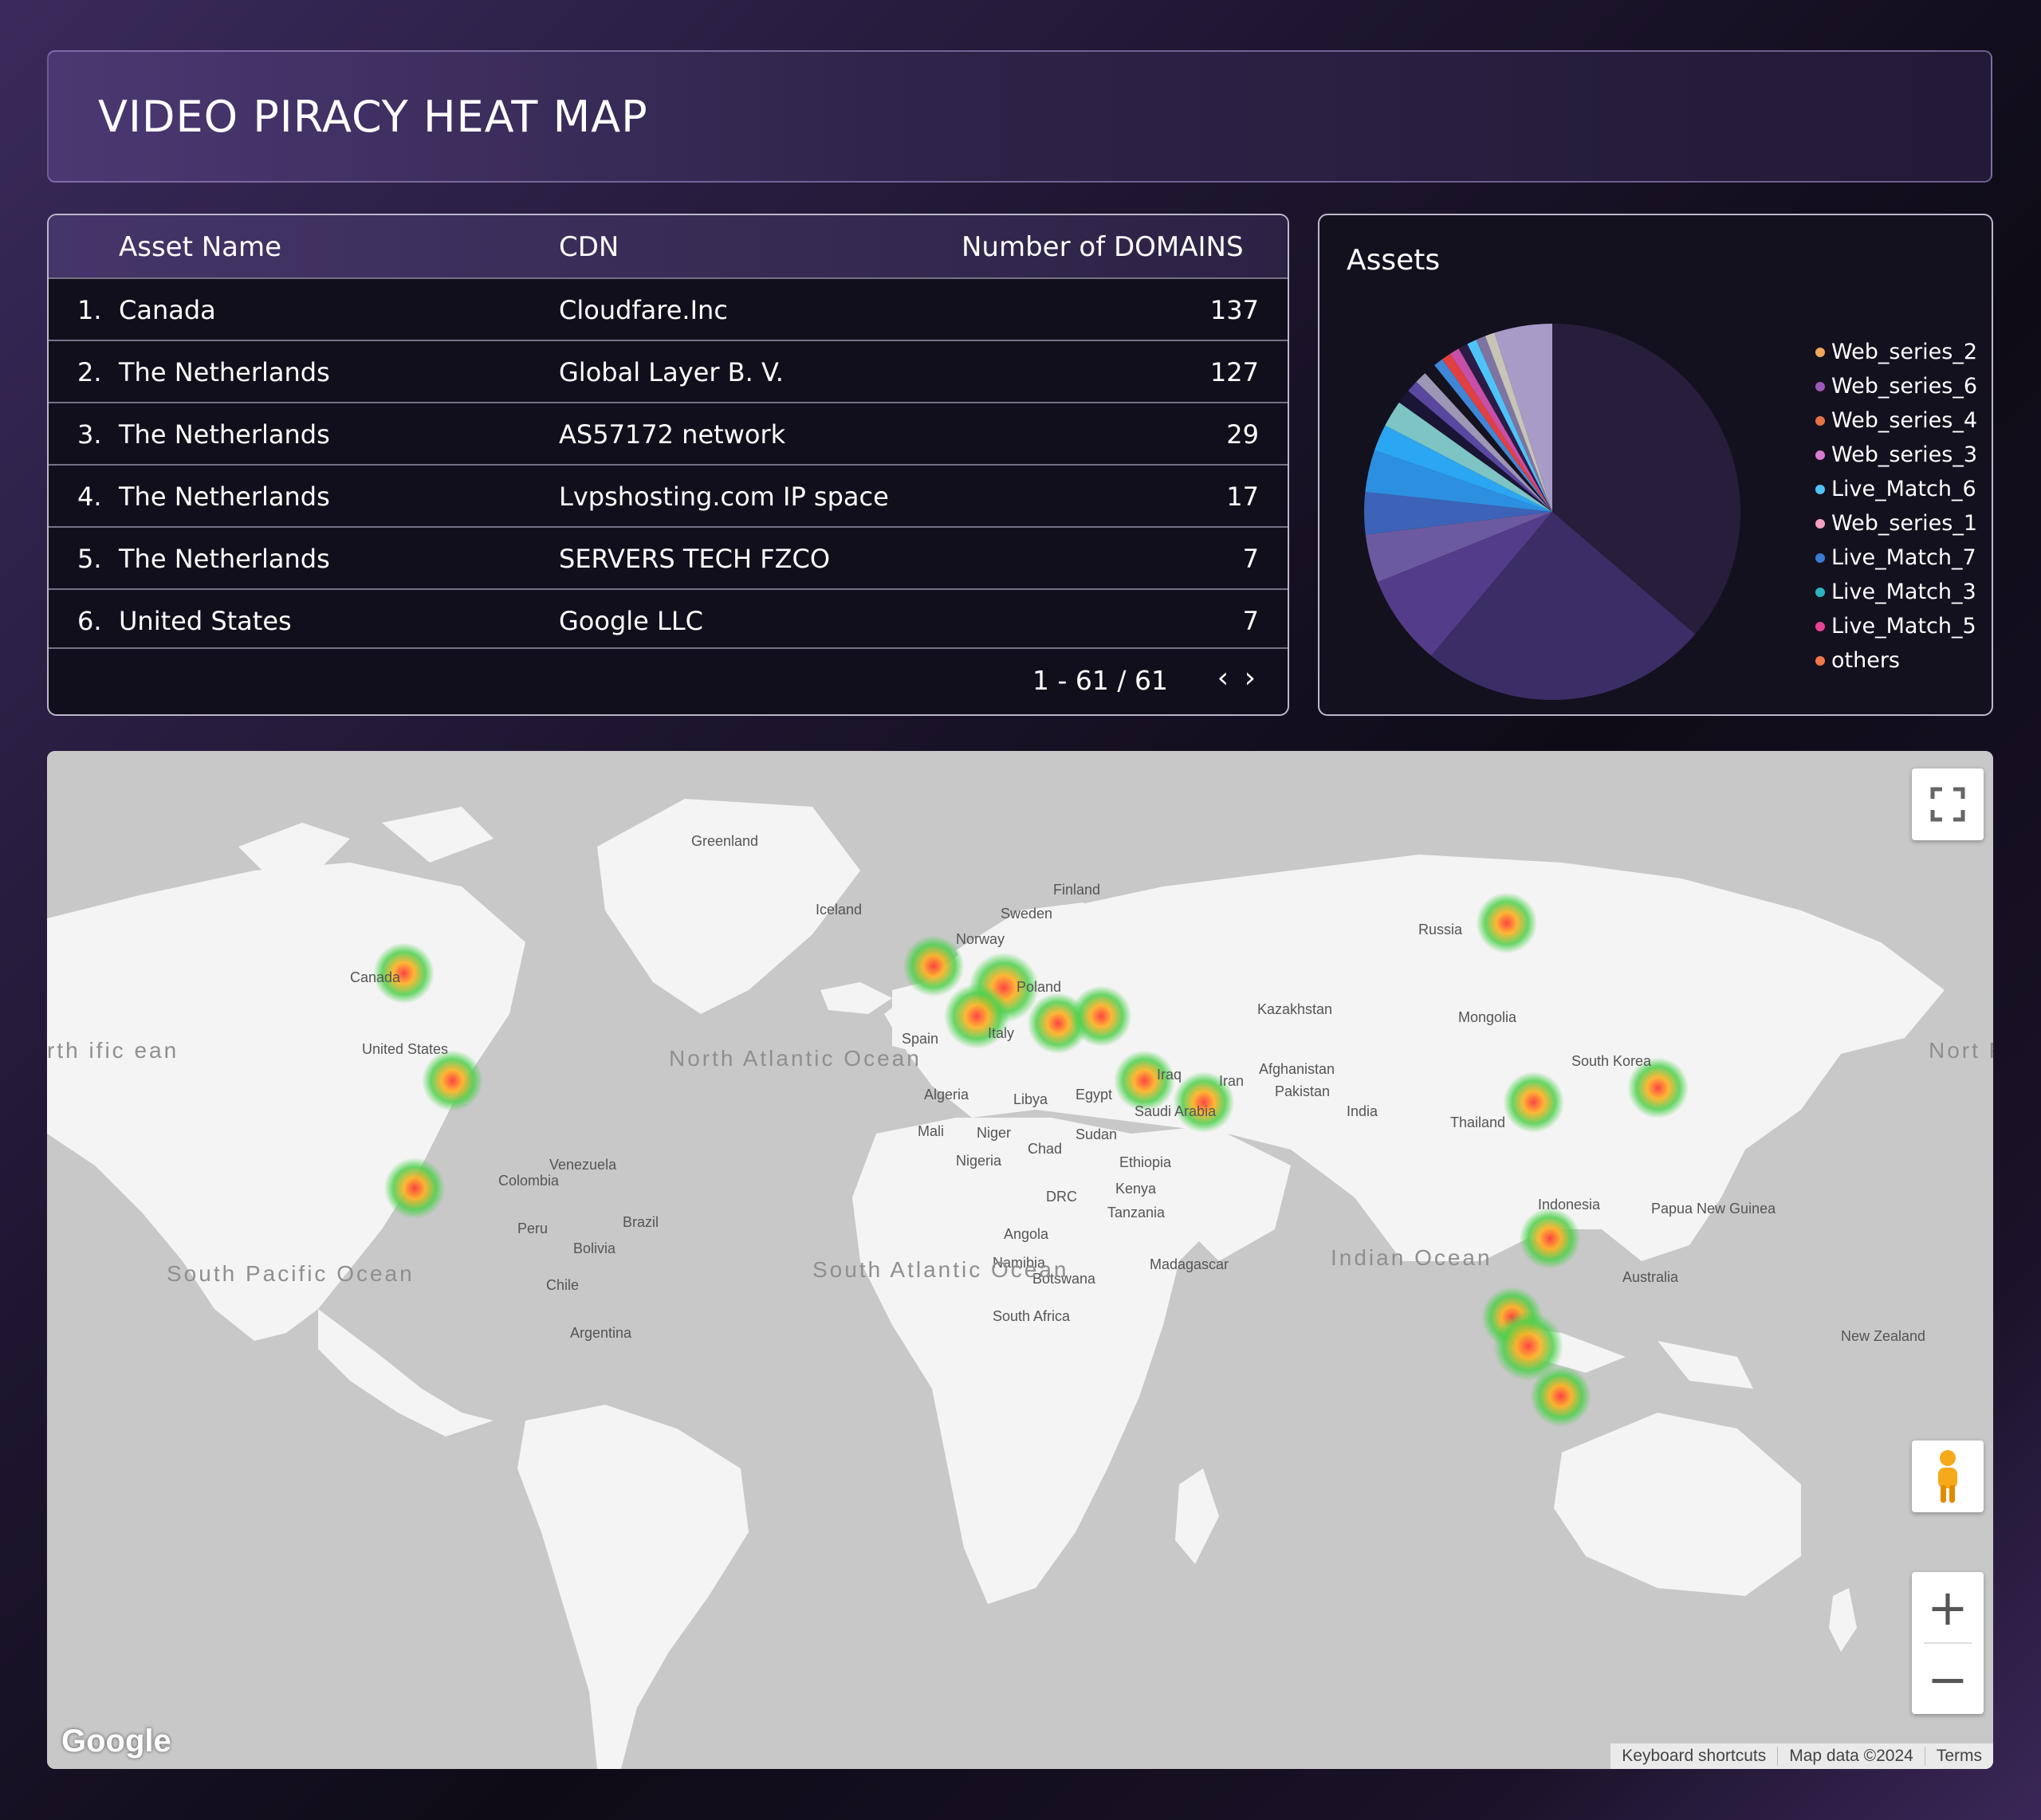 The width and height of the screenshot is (2041, 1820). Describe the element at coordinates (1896, 489) in the screenshot. I see `legend-item: Live_Match_6` at that location.